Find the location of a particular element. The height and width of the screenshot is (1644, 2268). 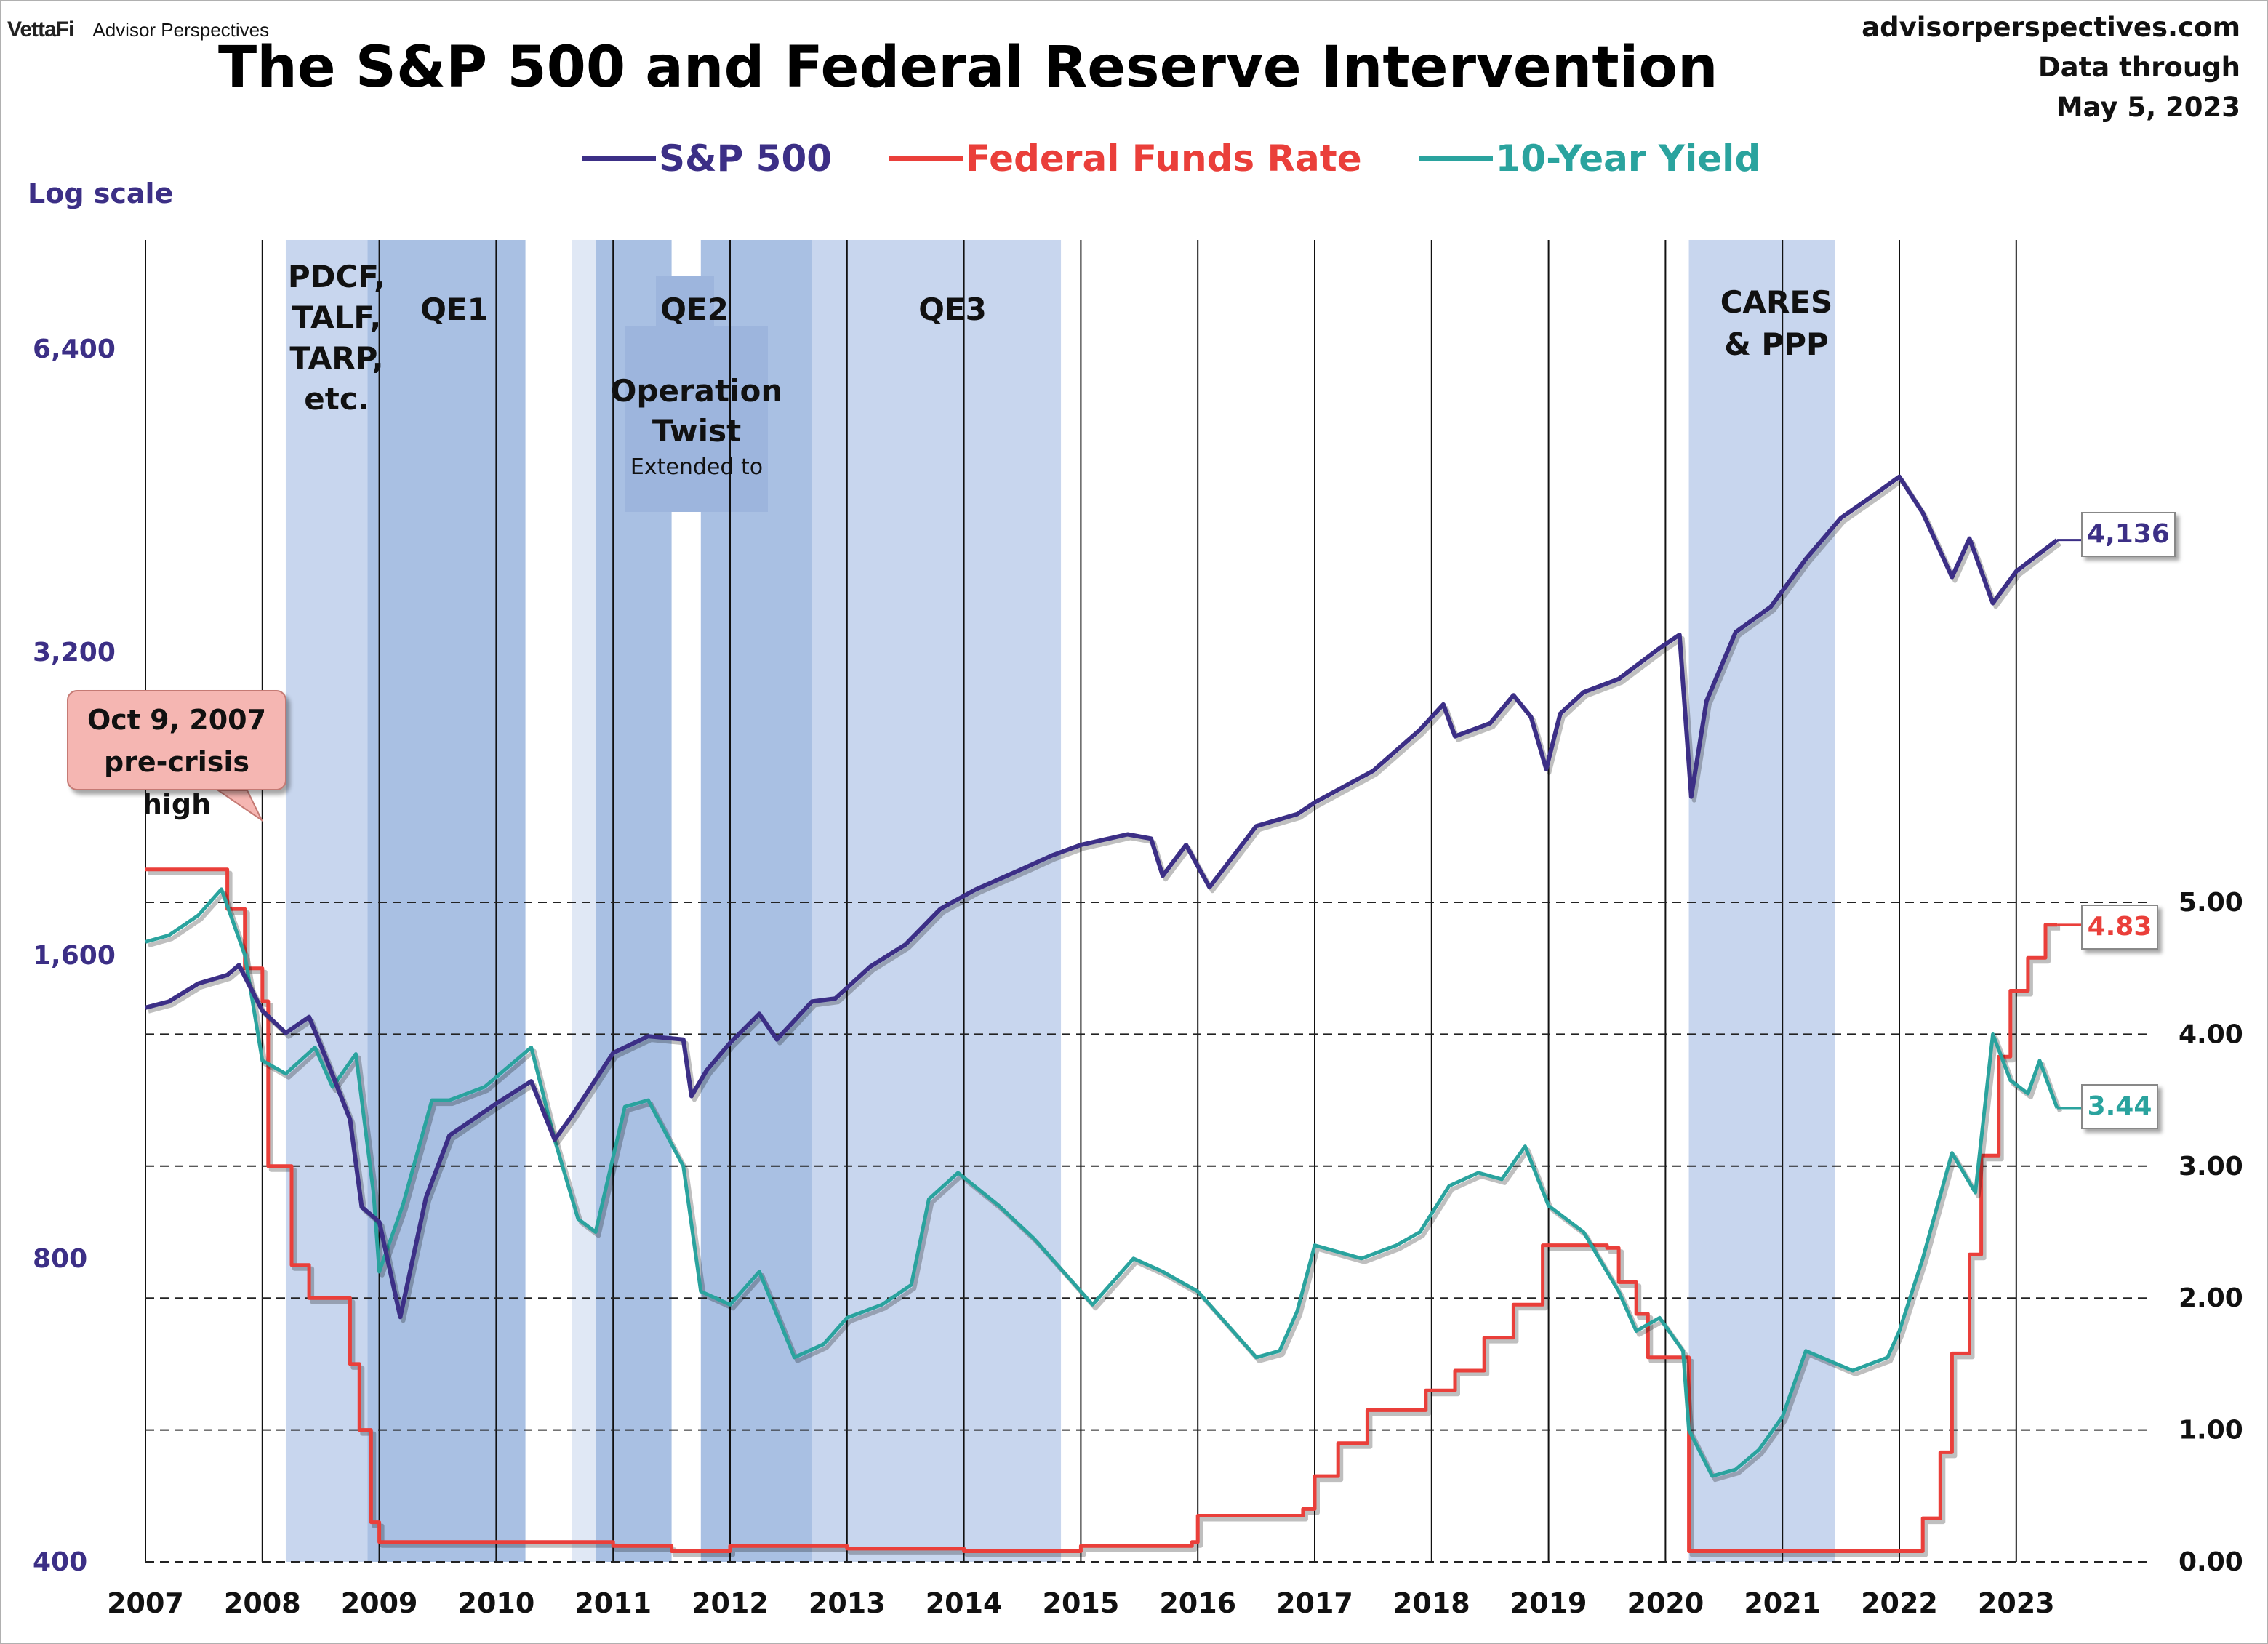

x-tick-label-2009: 2009 is located at coordinates (379, 1603).